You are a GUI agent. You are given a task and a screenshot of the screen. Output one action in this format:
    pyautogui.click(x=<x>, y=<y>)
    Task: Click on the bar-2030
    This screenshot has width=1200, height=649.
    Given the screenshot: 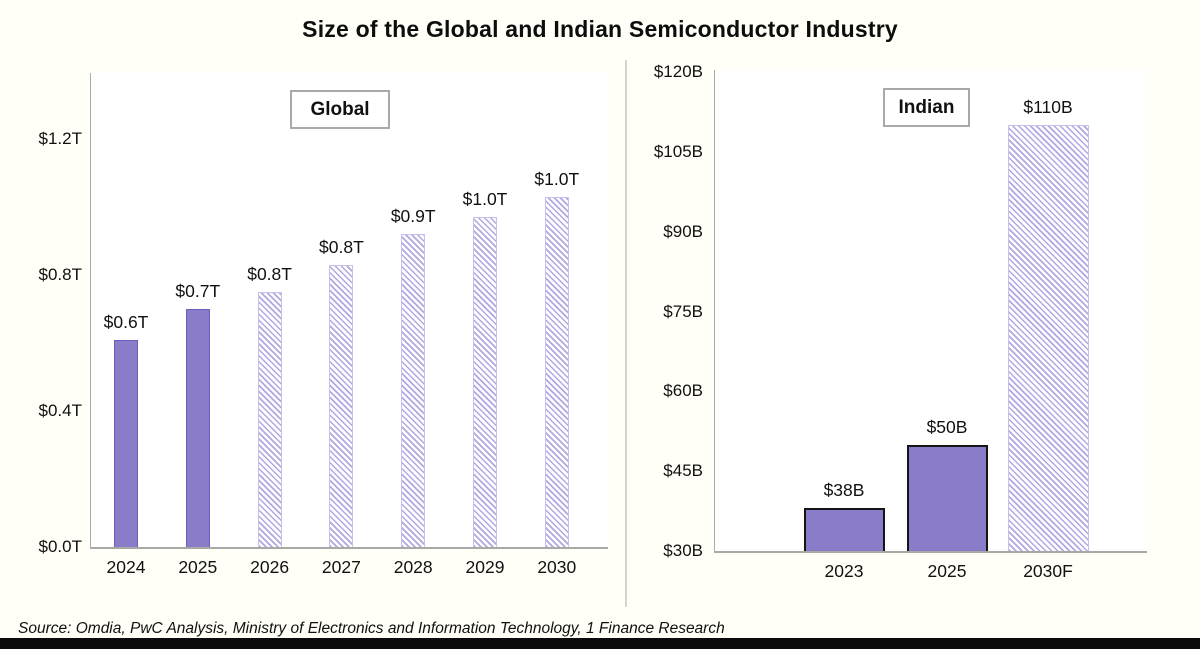 What is the action you would take?
    pyautogui.click(x=556, y=371)
    